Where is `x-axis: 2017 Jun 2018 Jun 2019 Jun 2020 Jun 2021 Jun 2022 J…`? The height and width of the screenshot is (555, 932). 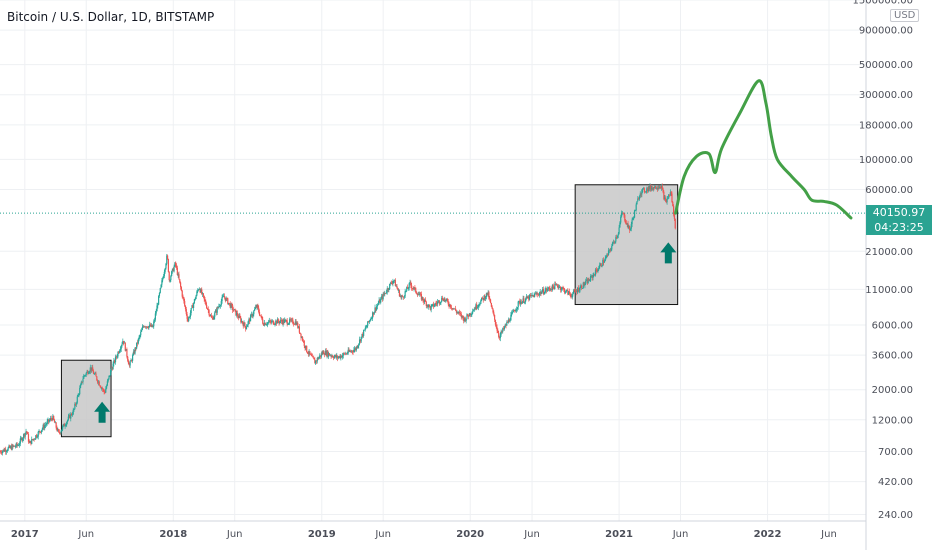
x-axis: 2017 Jun 2018 Jun 2019 Jun 2020 Jun 2021 Jun 2022 J… is located at coordinates (424, 534).